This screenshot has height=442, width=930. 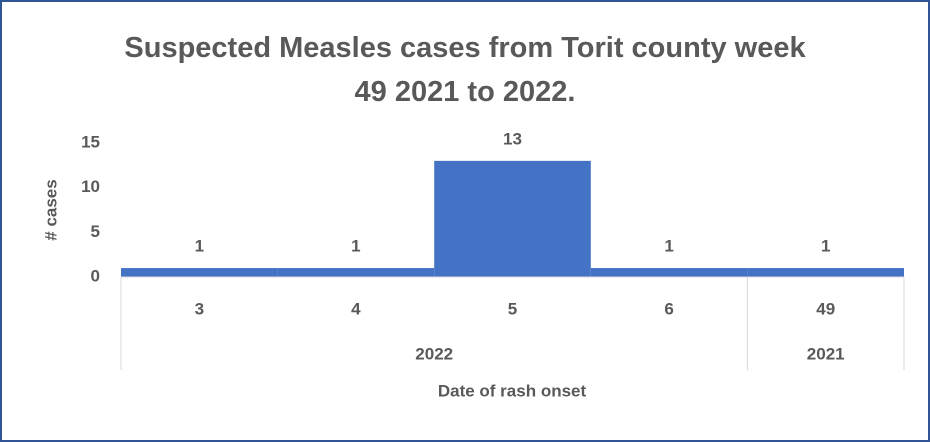 What do you see at coordinates (95, 231) in the screenshot?
I see `y-tick-label: 5` at bounding box center [95, 231].